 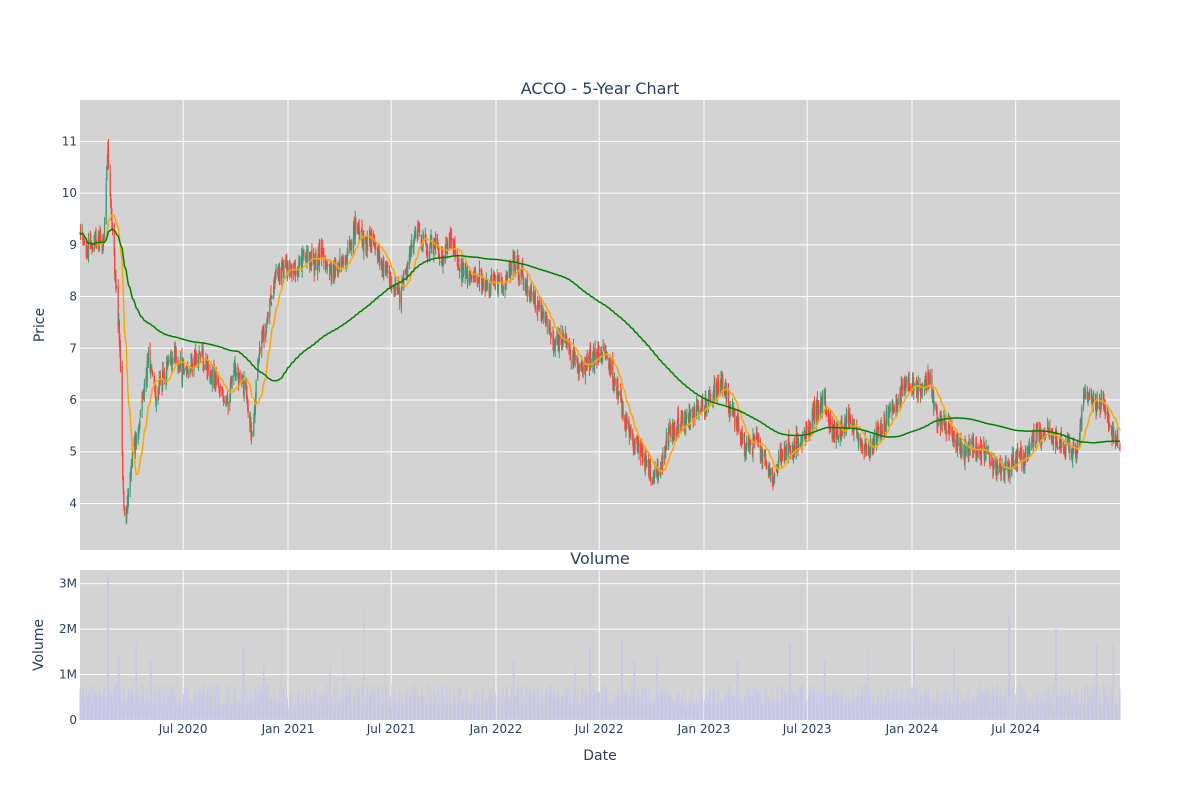 I want to click on date-tick-label: Jul 2023, so click(x=807, y=729).